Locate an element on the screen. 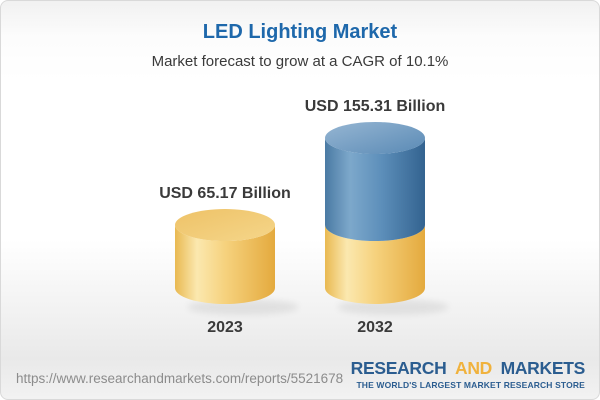 The image size is (600, 400). logo-wordmark: RESEARCH AND MARKETS is located at coordinates (468, 367).